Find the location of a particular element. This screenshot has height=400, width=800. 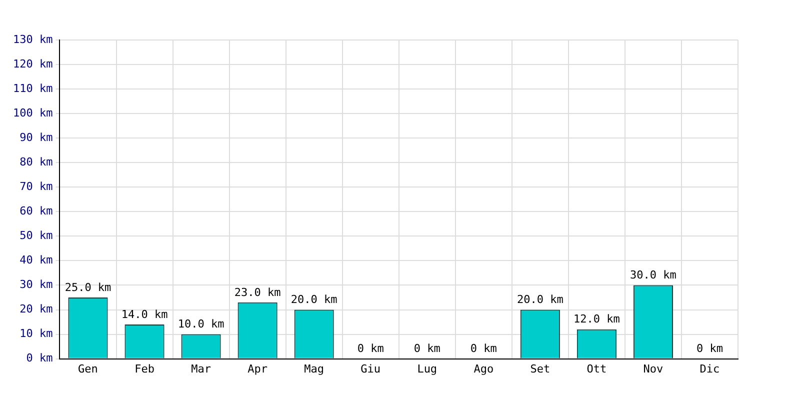

data-label: 25.0 km is located at coordinates (88, 287).